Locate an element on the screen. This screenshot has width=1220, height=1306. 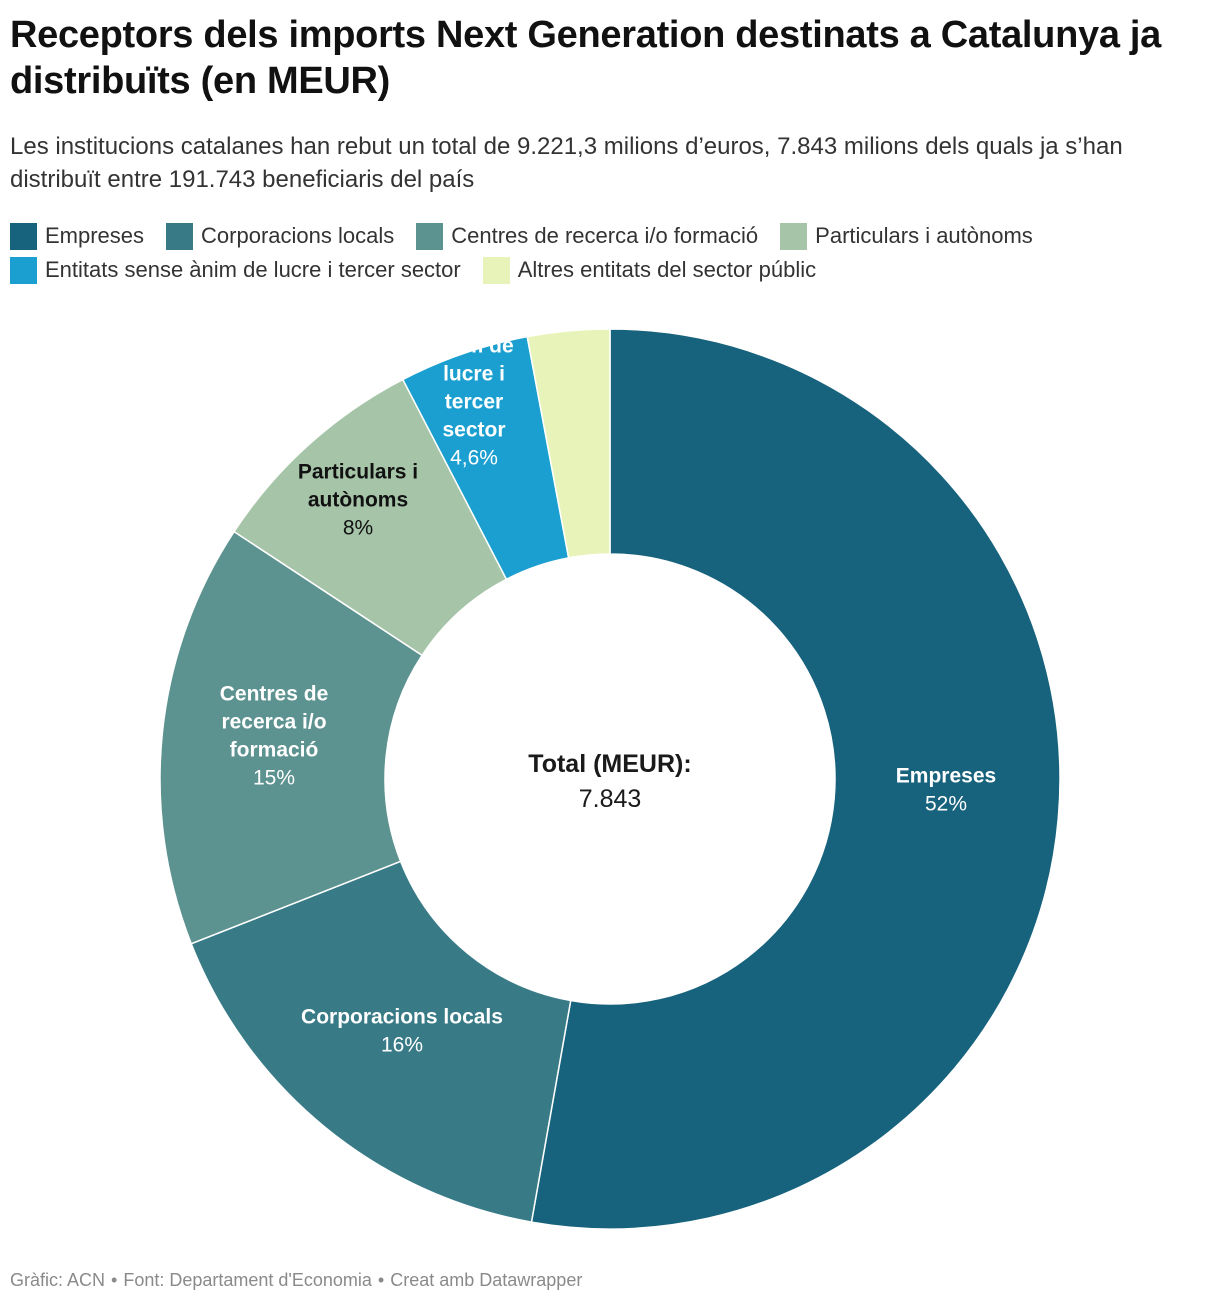
legend-item: Centres de recerca i/o formació is located at coordinates (587, 236).